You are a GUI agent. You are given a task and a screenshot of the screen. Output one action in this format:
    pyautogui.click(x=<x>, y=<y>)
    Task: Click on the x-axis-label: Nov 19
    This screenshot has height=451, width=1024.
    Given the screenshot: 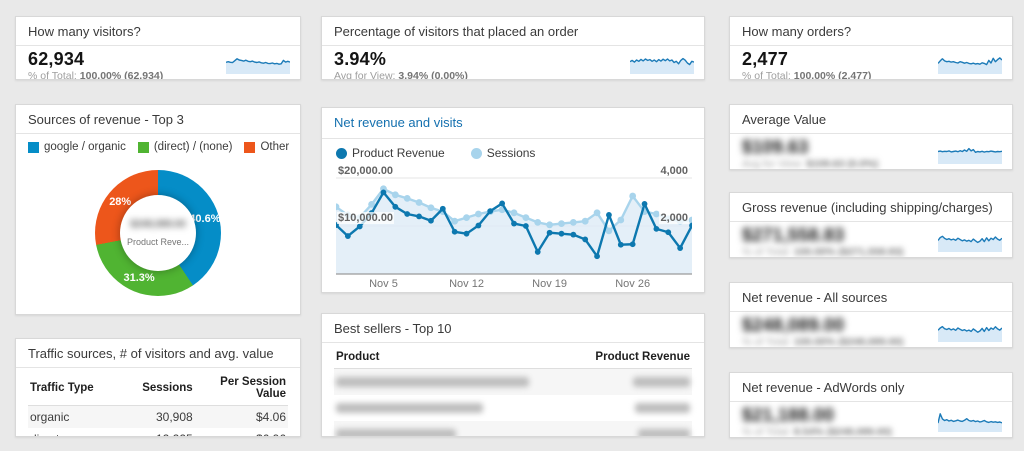 What is the action you would take?
    pyautogui.click(x=550, y=284)
    